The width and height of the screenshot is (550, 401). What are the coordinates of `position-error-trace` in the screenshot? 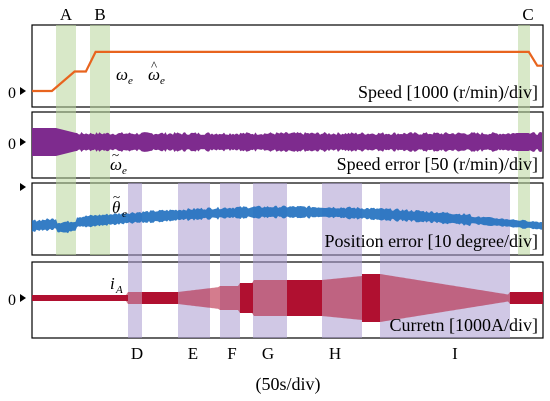 It's located at (287, 219).